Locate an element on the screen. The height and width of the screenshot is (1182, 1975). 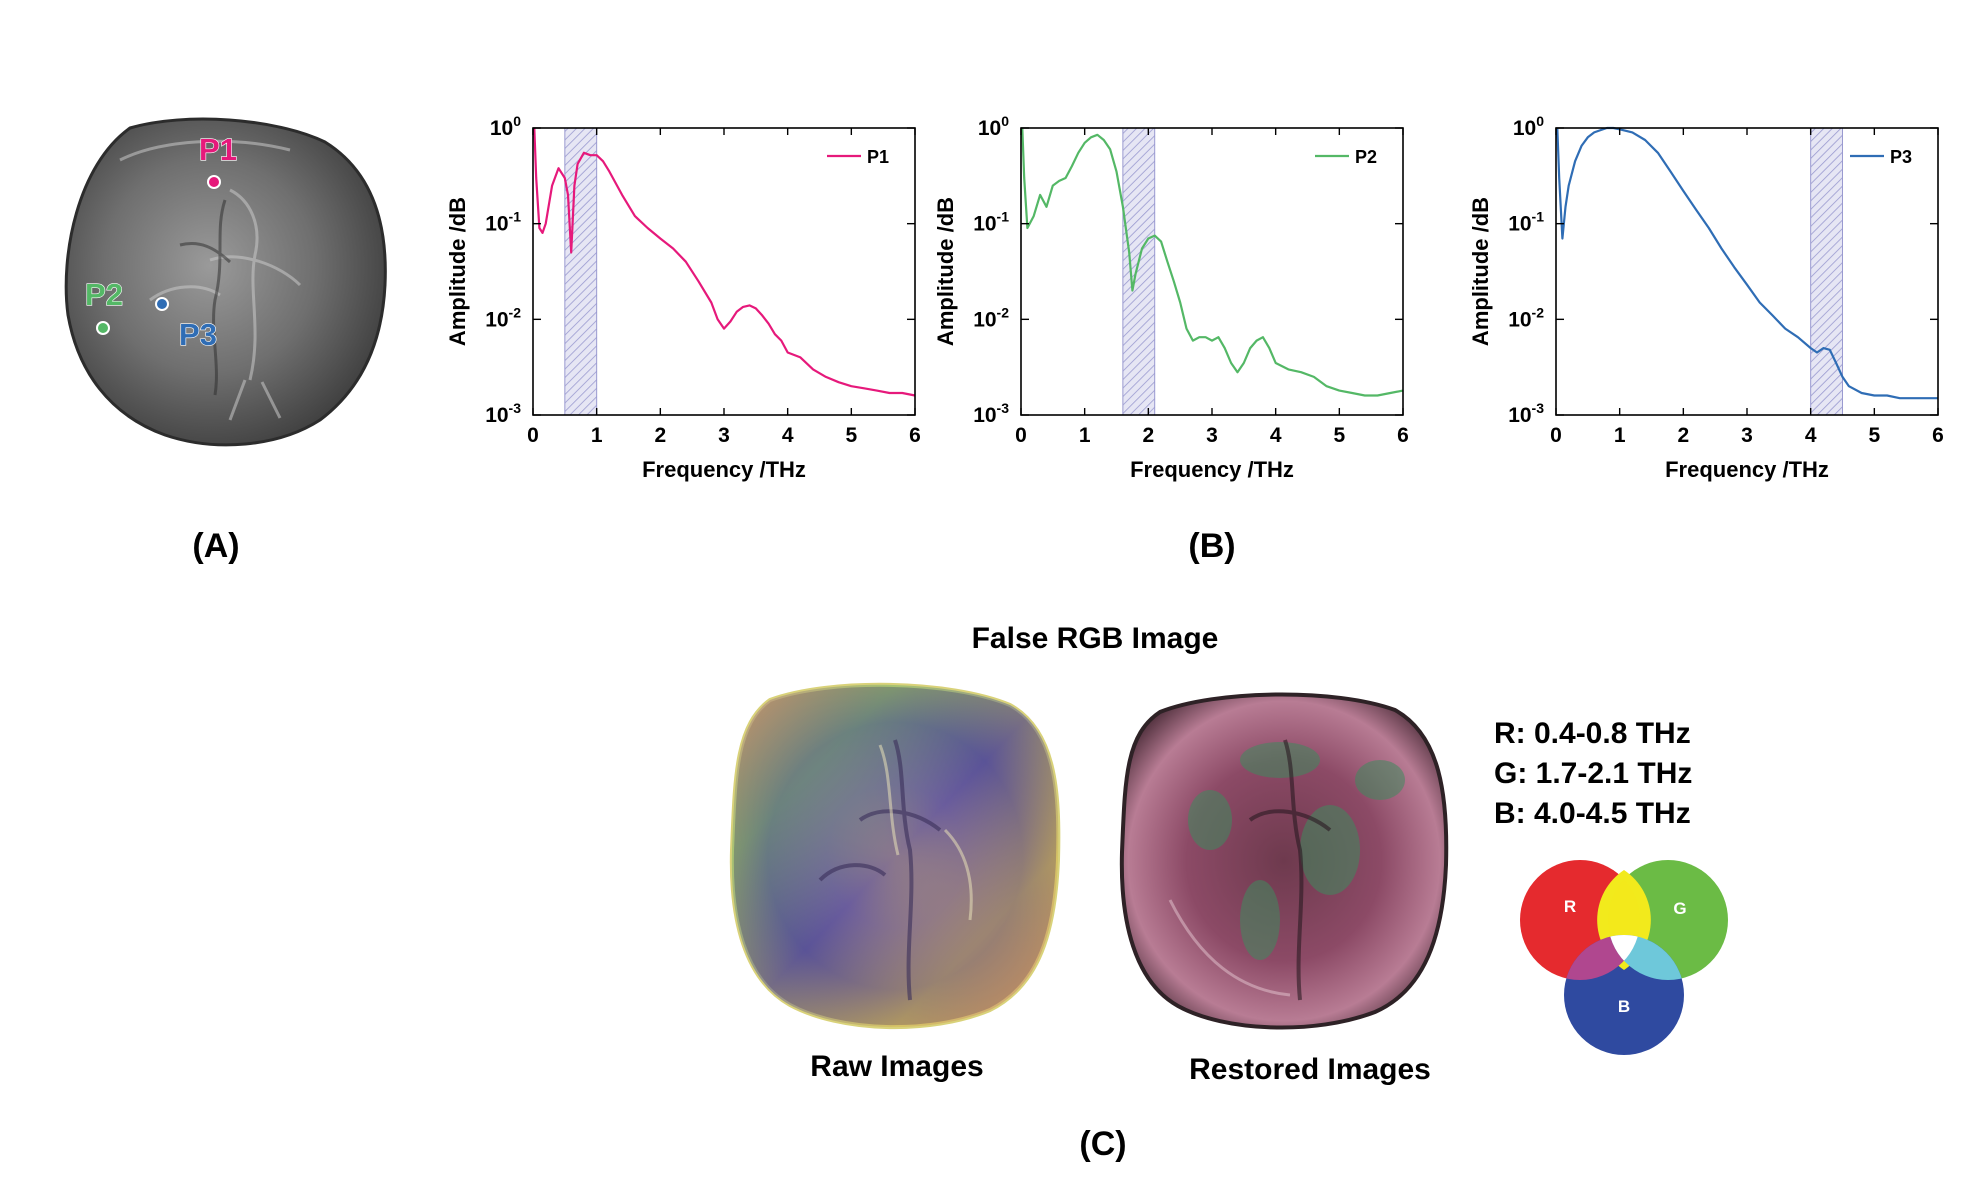
panel-b-label: (B) is located at coordinates (1211, 546).